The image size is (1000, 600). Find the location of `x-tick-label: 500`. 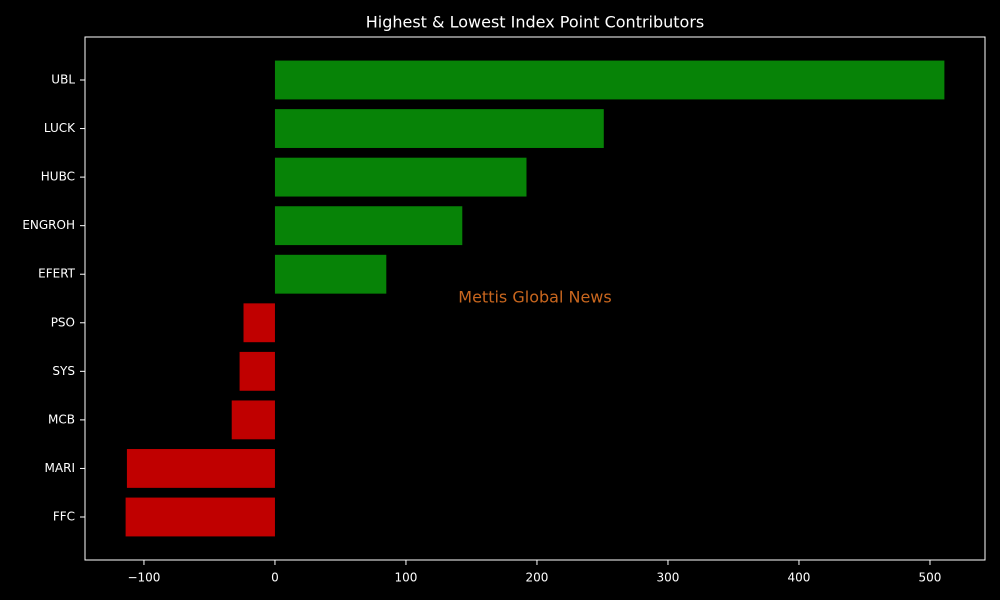

x-tick-label: 500 is located at coordinates (930, 578).